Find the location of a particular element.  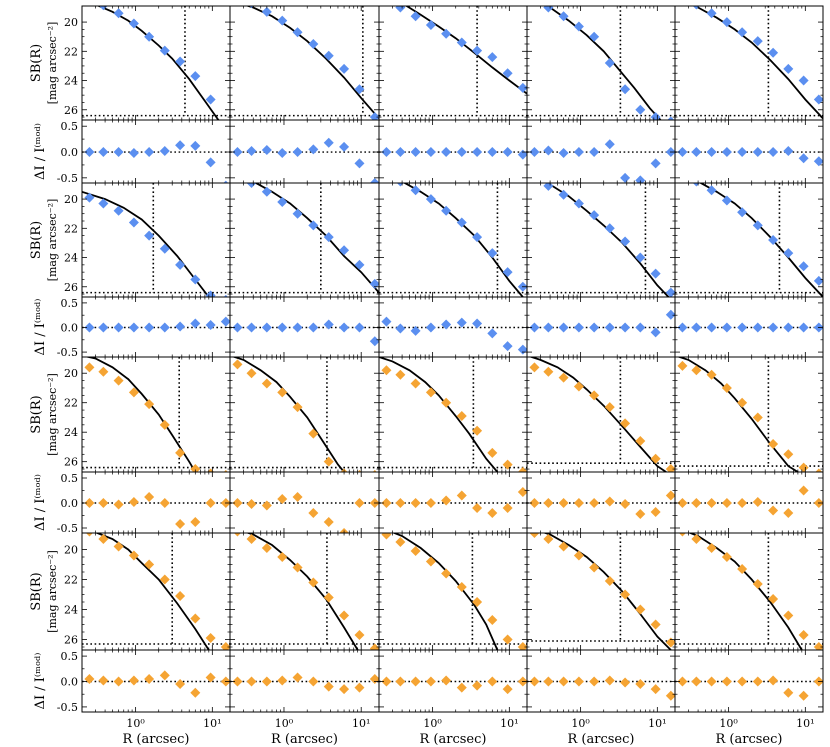

sb-axis-label: SB(R) is located at coordinates (36, 240).